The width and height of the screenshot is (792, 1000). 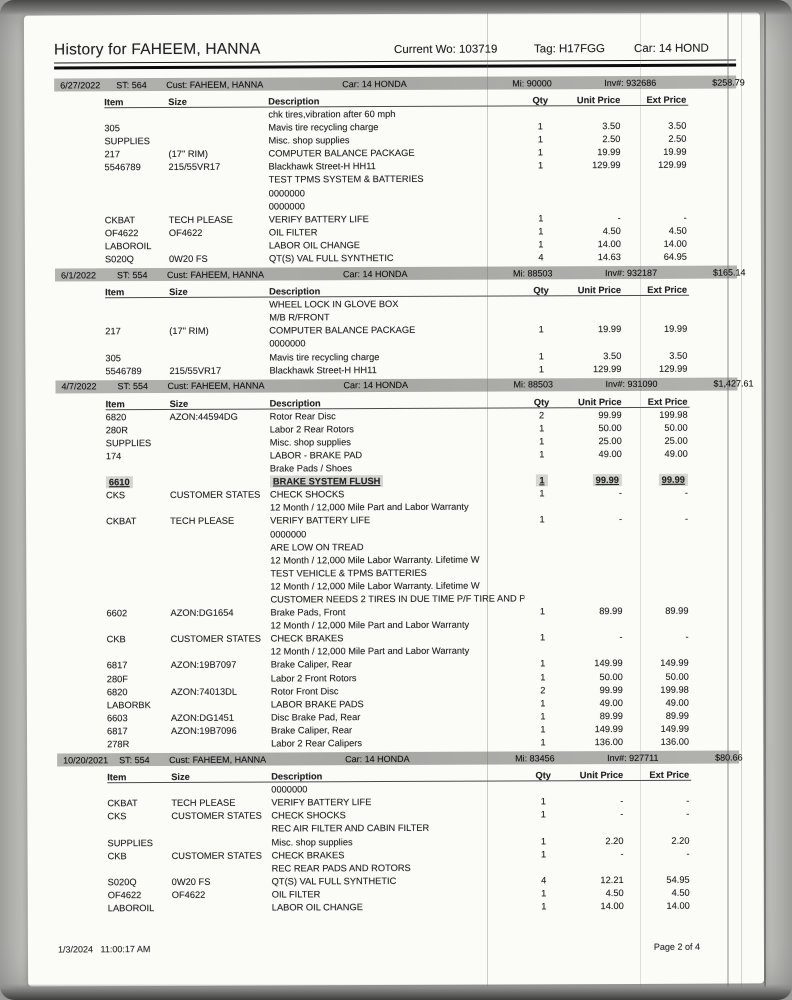 I want to click on cell-description: OIL FILTER, so click(x=293, y=232).